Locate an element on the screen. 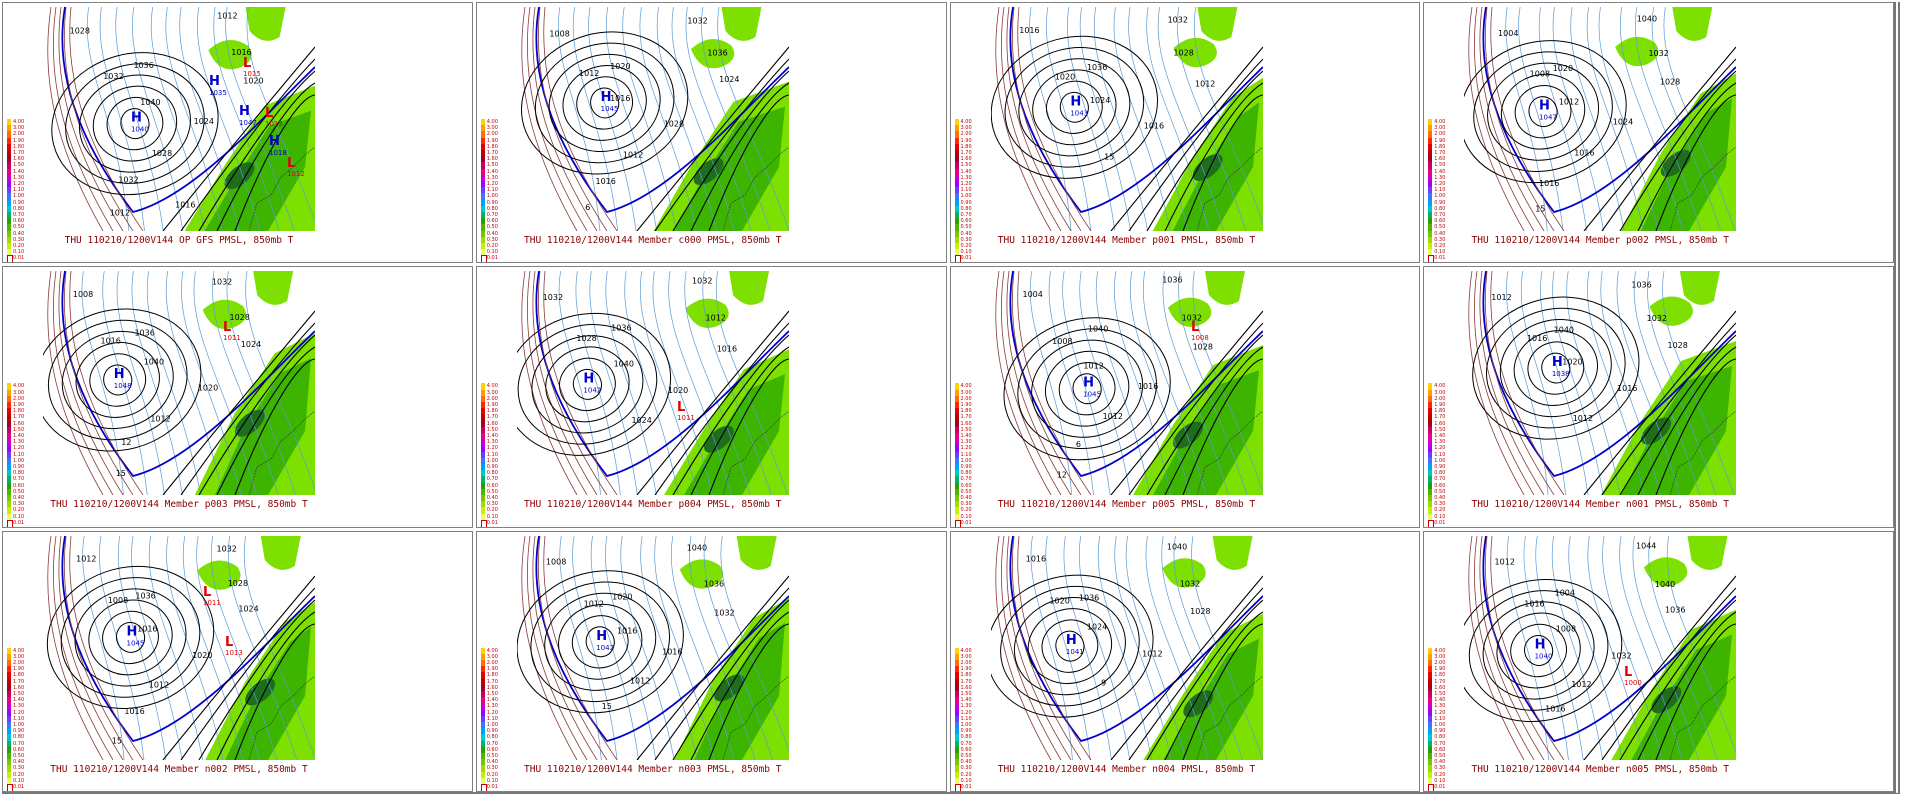  legend-label: 4.00 is located at coordinates (19, 386).